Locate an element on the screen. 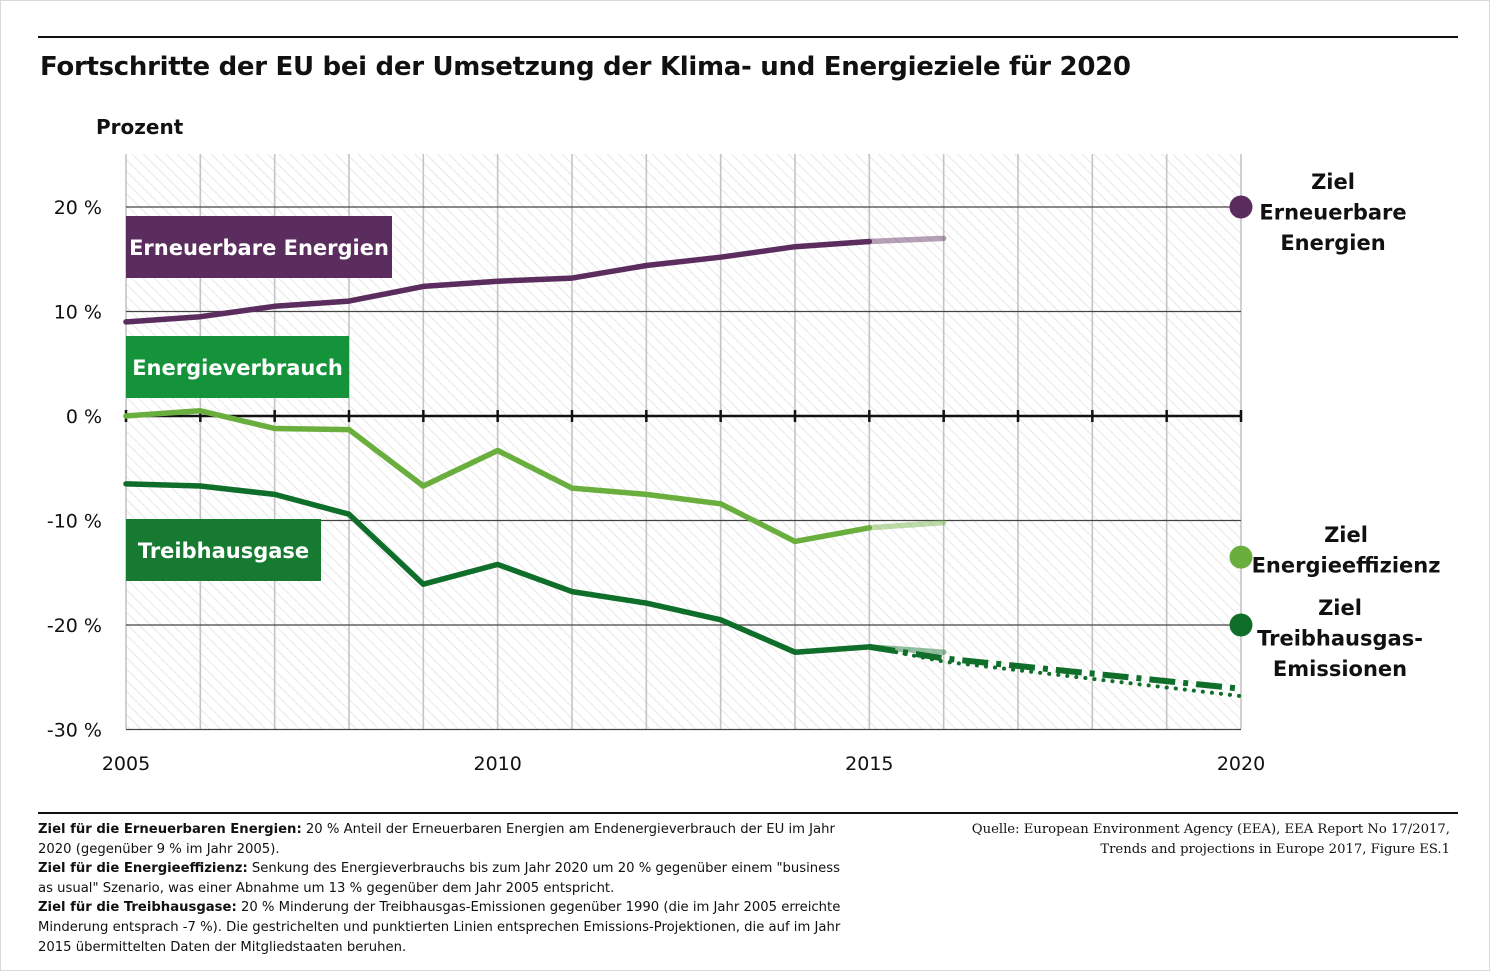 This screenshot has height=971, width=1490. y-tick-label: -20 % is located at coordinates (74, 626).